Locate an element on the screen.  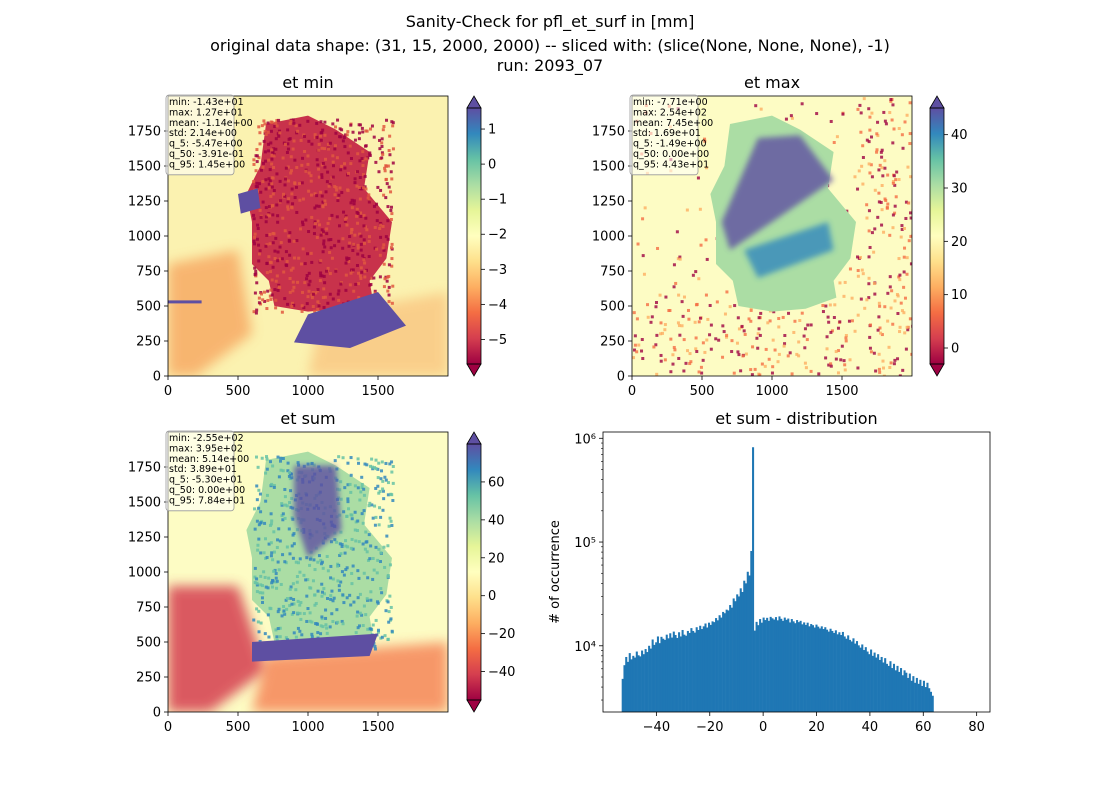
map-0-stat-line: mean: -1.14e+00 is located at coordinates (211, 123).